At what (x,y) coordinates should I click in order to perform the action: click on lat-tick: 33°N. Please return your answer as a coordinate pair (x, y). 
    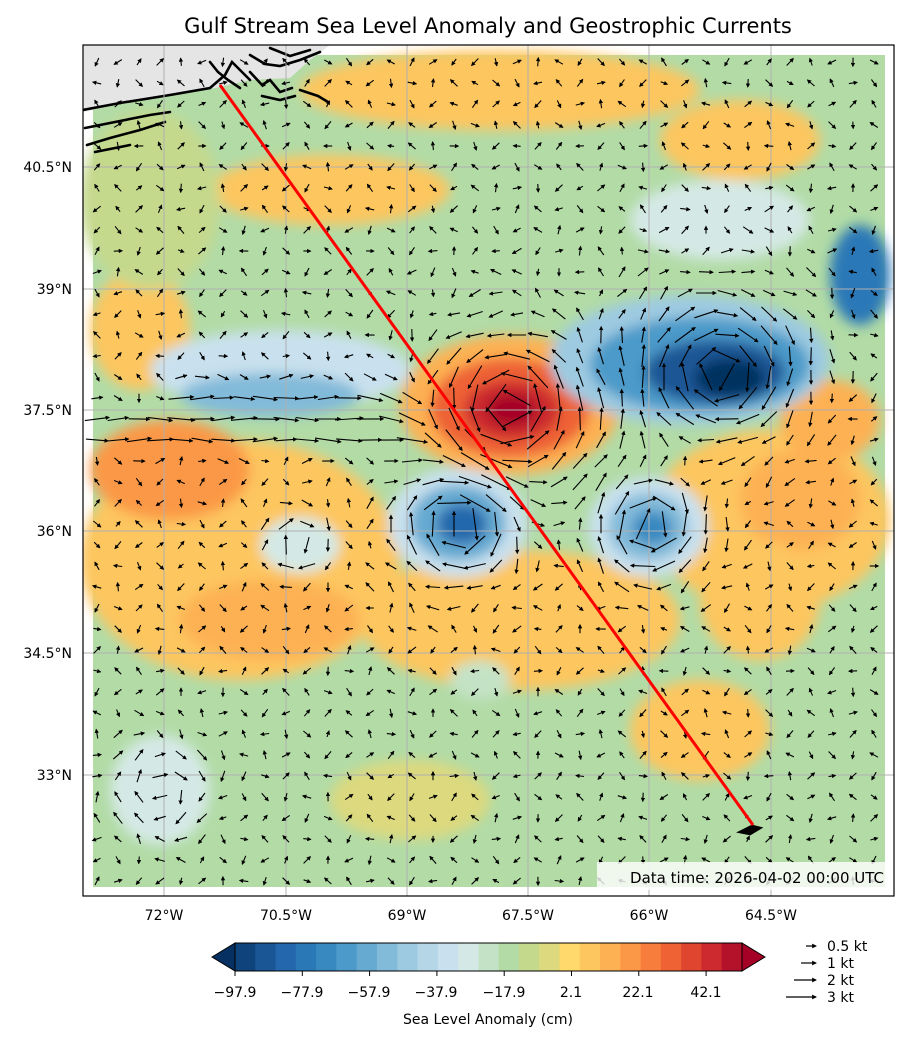
    Looking at the image, I should click on (54, 776).